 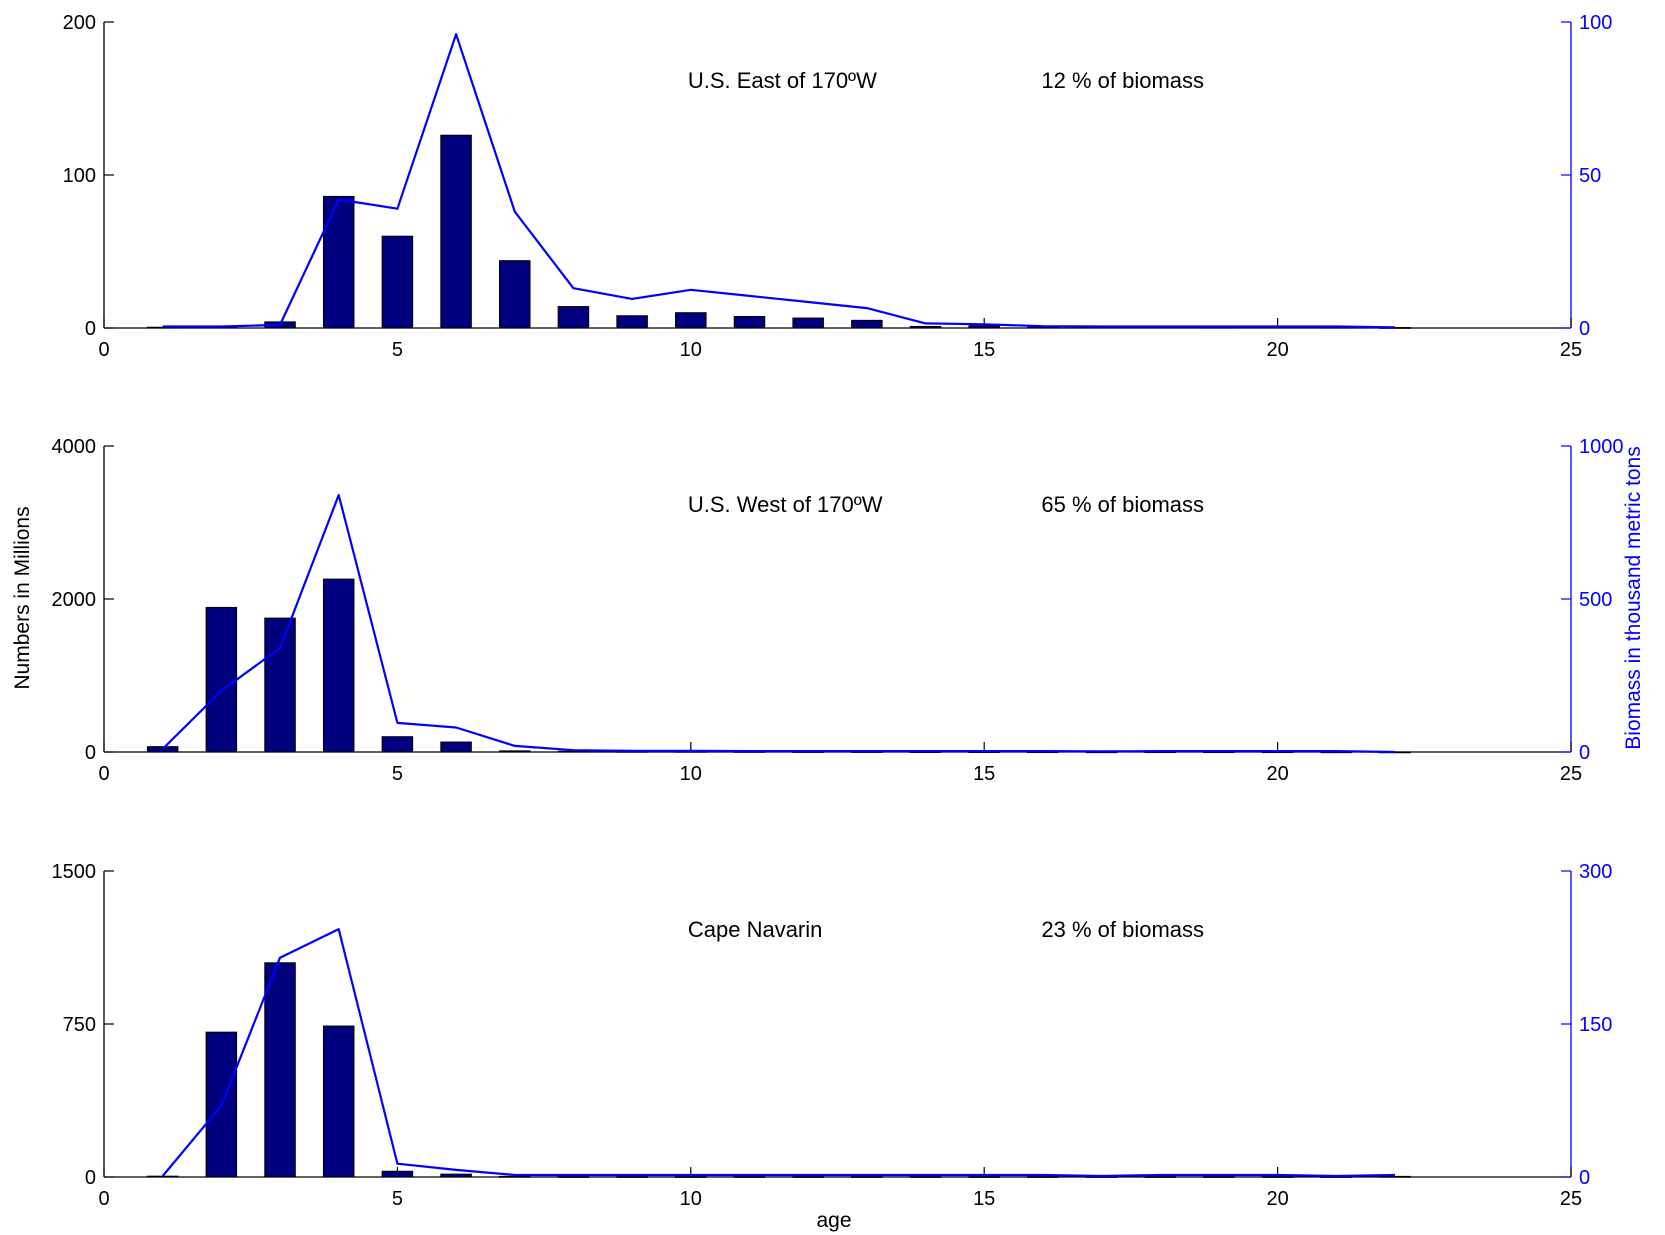 What do you see at coordinates (74, 600) in the screenshot?
I see `y-tick-label-left: 2000` at bounding box center [74, 600].